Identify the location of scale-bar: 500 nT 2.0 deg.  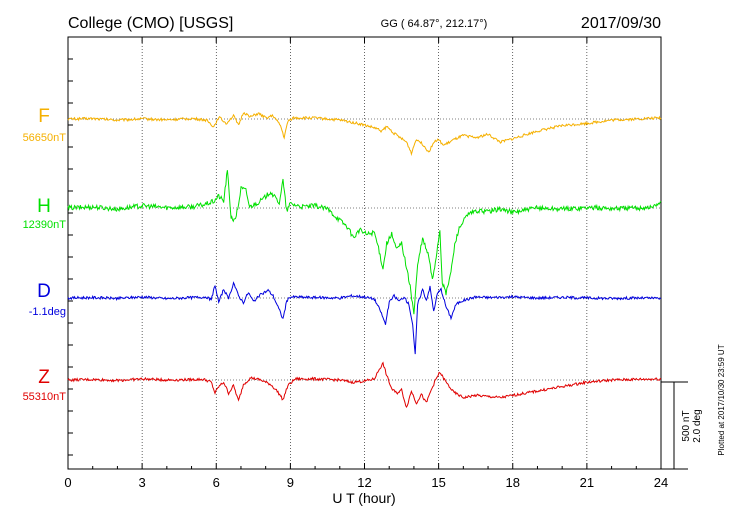
(682, 425).